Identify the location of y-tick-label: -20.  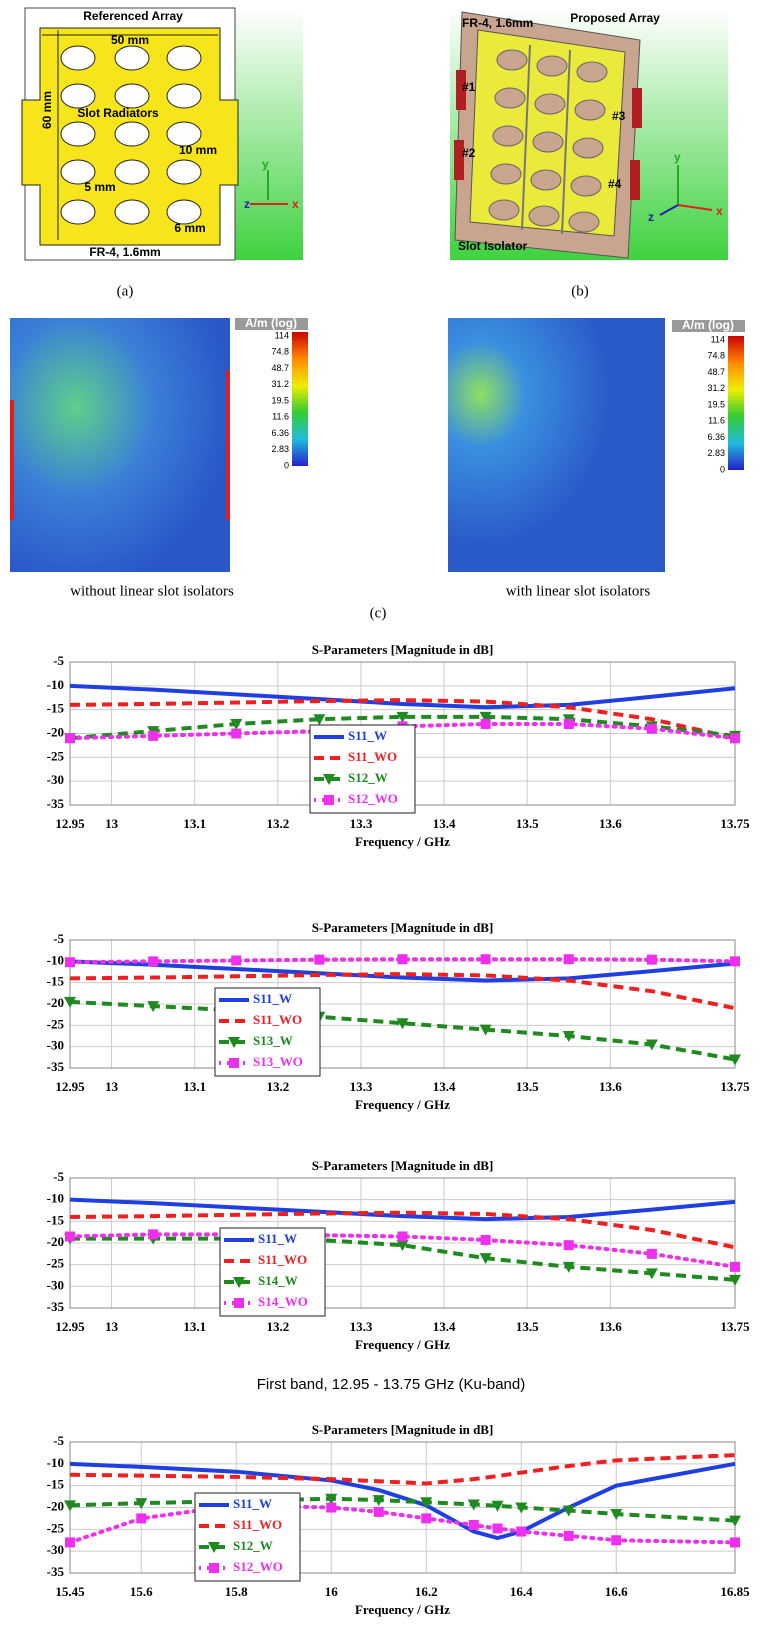
(55, 731).